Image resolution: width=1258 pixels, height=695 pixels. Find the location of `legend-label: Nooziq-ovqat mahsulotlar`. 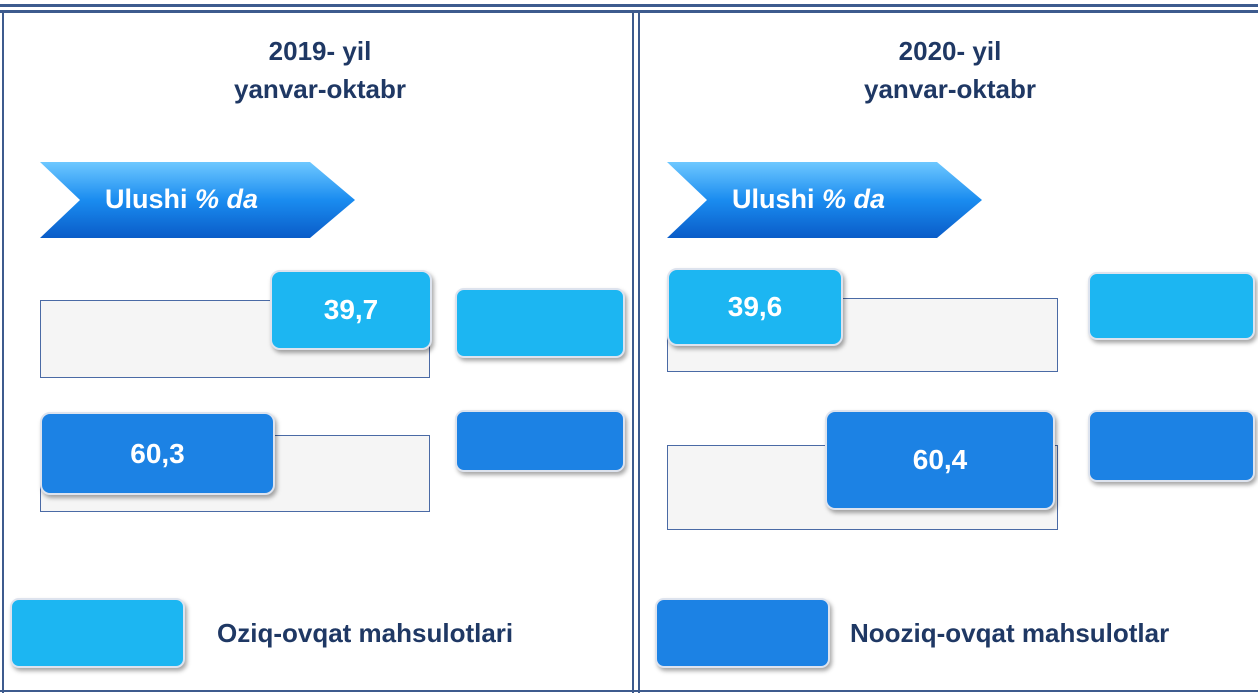

legend-label: Nooziq-ovqat mahsulotlar is located at coordinates (1010, 633).